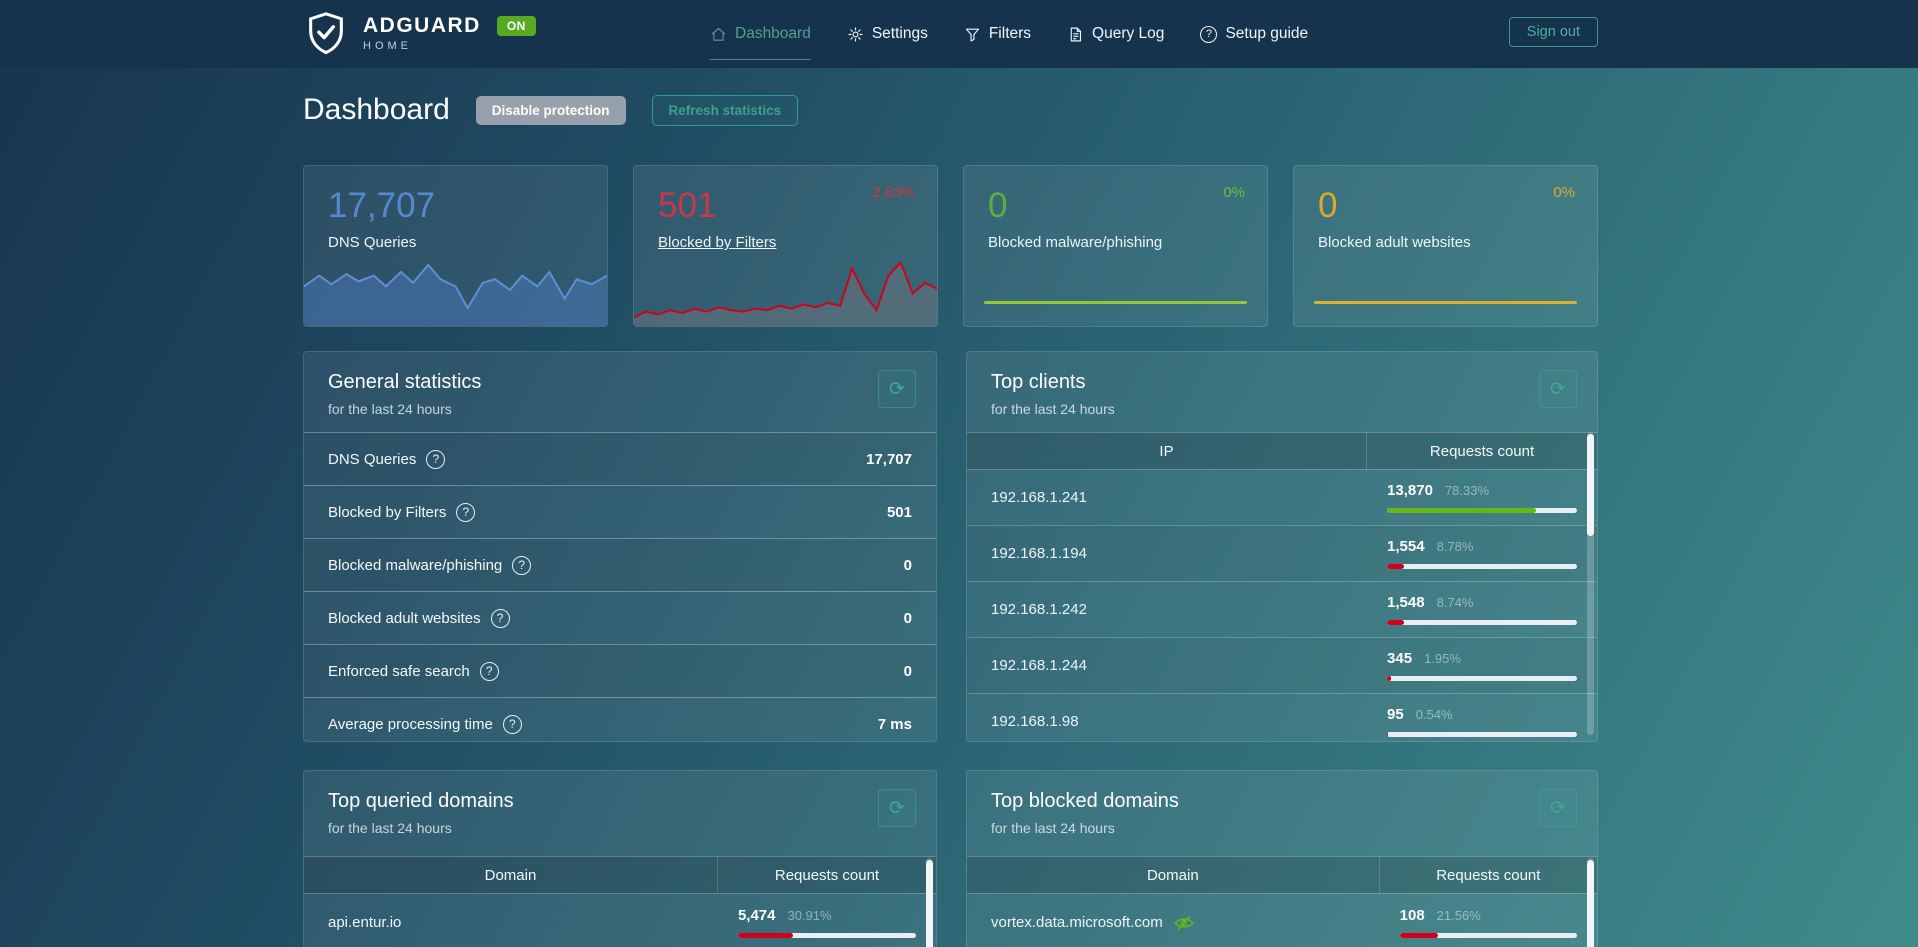  Describe the element at coordinates (365, 922) in the screenshot. I see `domain-name: api.entur.io` at that location.